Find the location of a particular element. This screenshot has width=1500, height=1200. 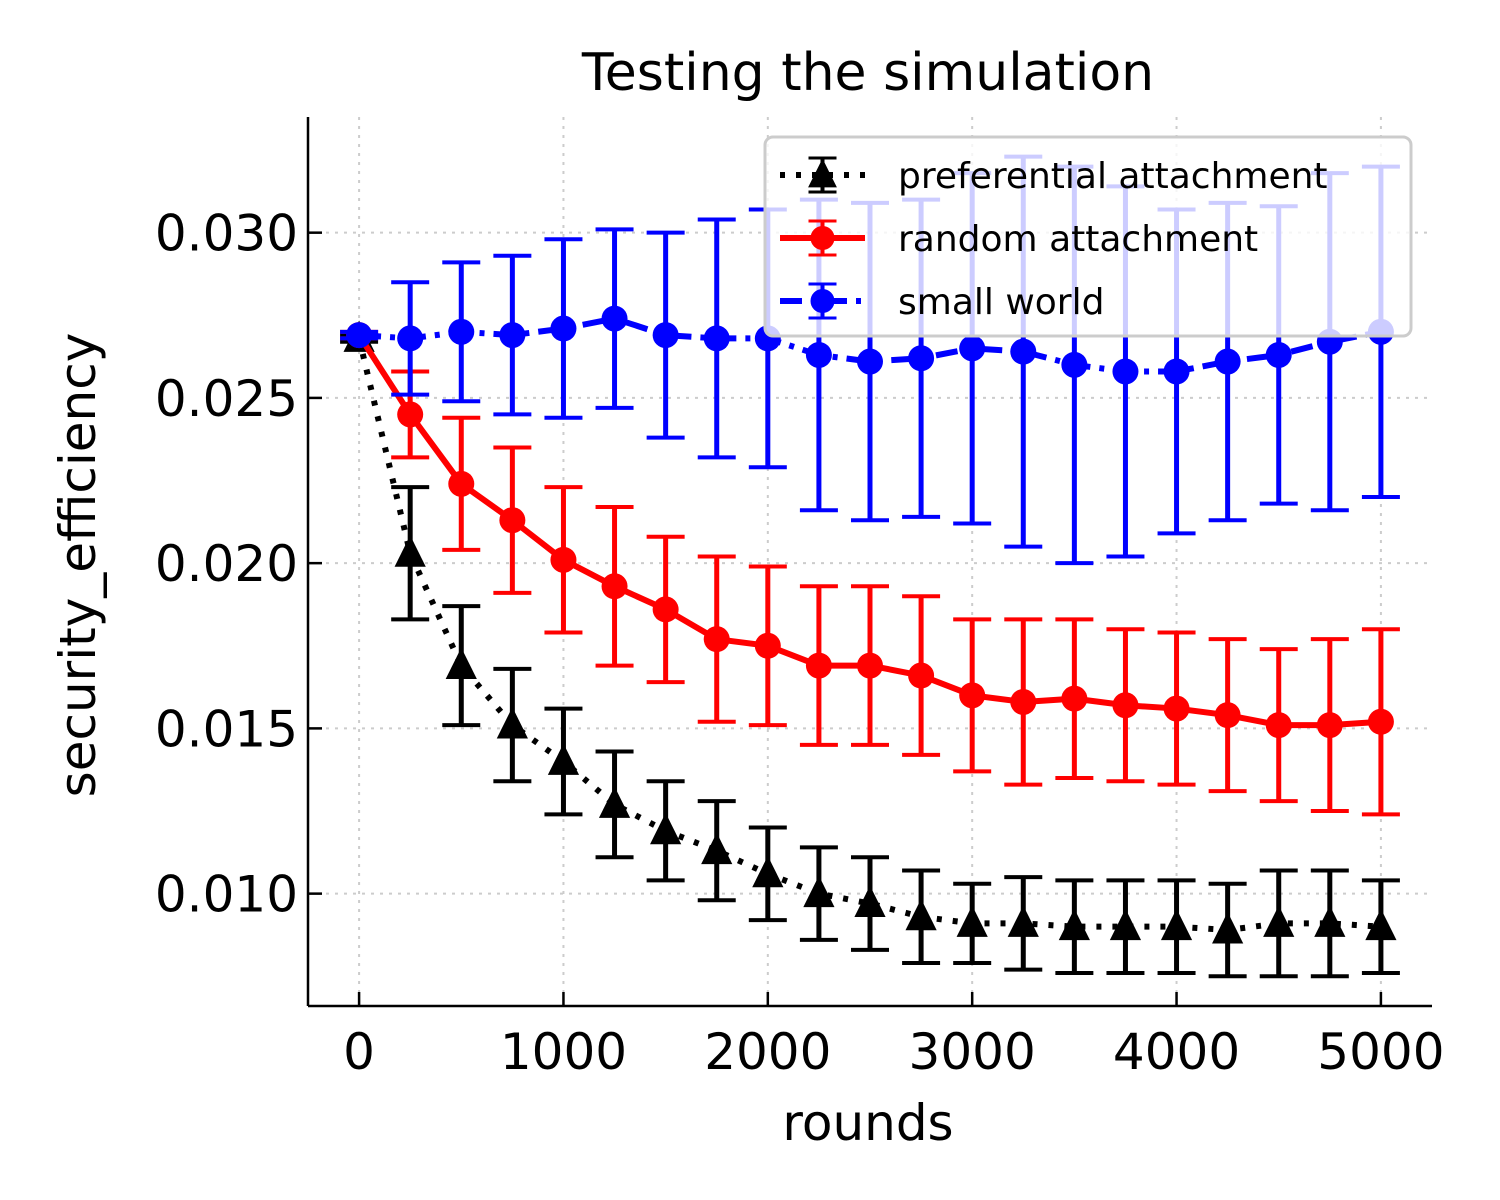

legend-label: preferential attachment is located at coordinates (1113, 176).